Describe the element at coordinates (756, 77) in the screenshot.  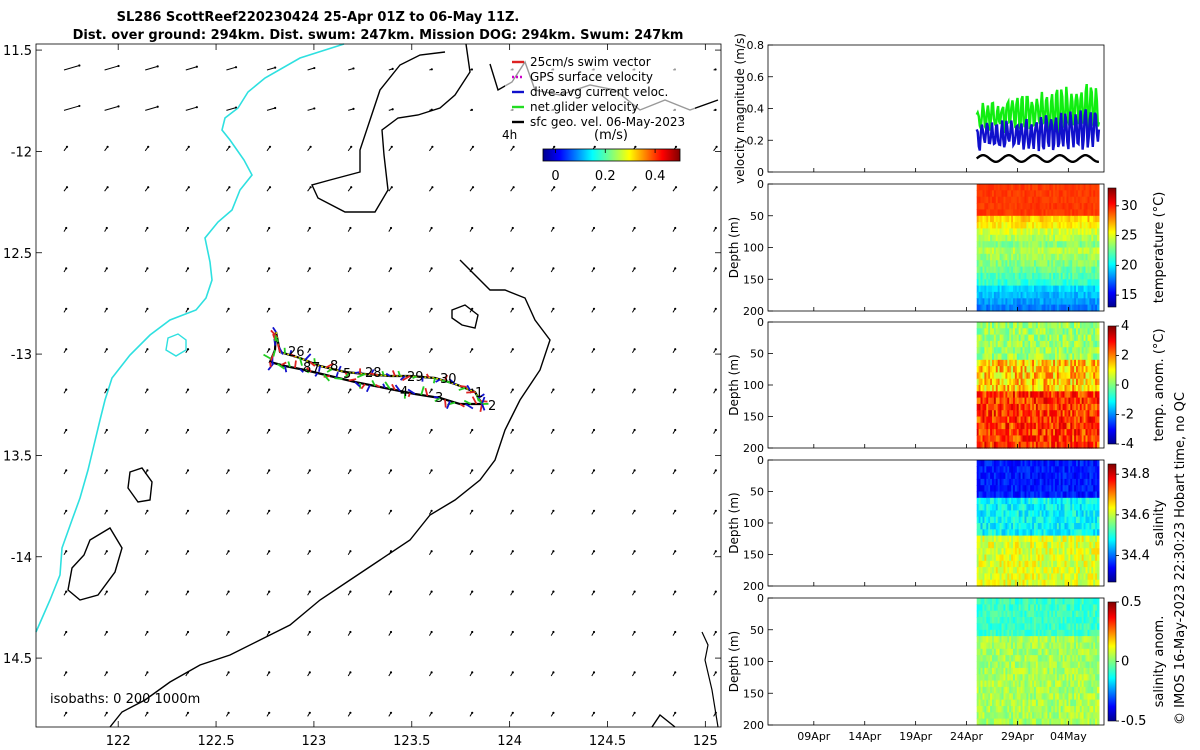
I see `y-tick-label: 0.6` at that location.